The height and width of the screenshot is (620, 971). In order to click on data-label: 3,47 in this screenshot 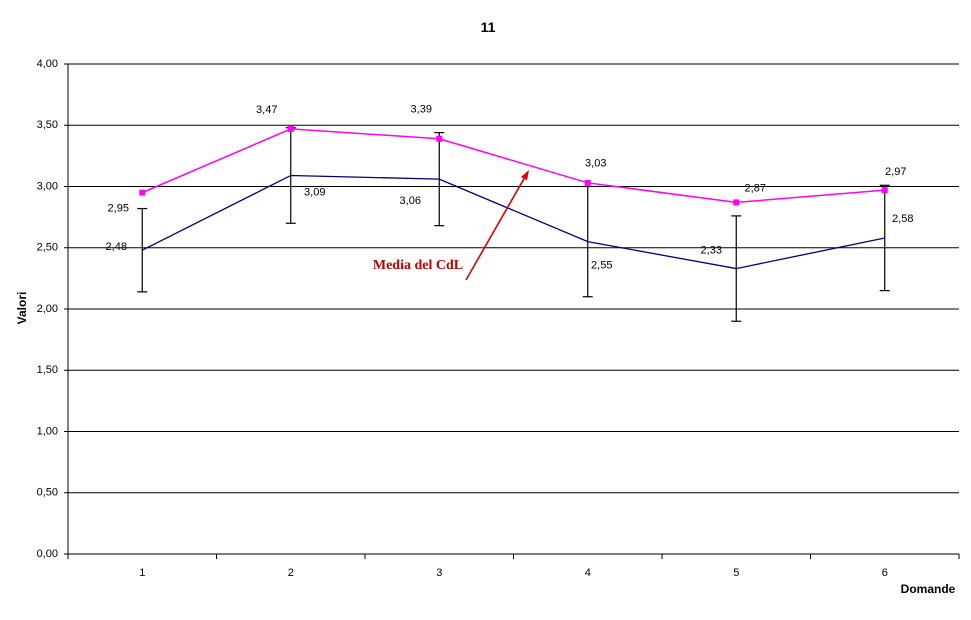, I will do `click(266, 110)`.